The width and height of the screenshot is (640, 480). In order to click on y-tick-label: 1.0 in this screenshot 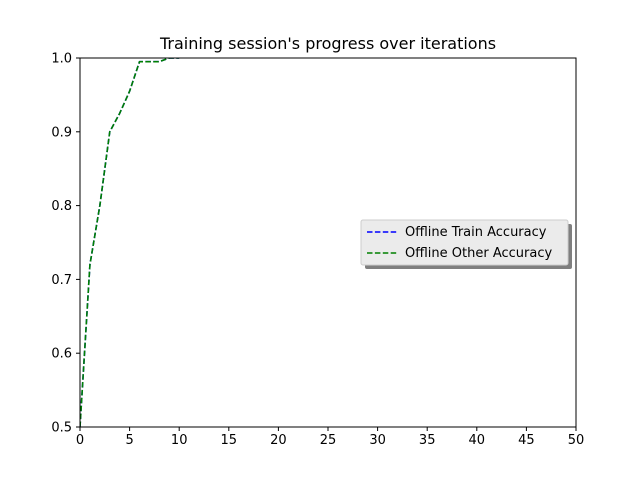, I will do `click(61, 59)`.